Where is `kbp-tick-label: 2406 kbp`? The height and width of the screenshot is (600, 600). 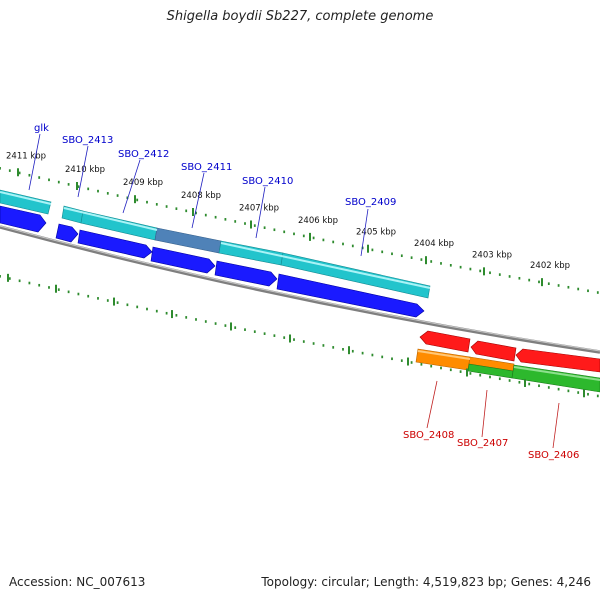
kbp-tick-label: 2406 kbp is located at coordinates (318, 221).